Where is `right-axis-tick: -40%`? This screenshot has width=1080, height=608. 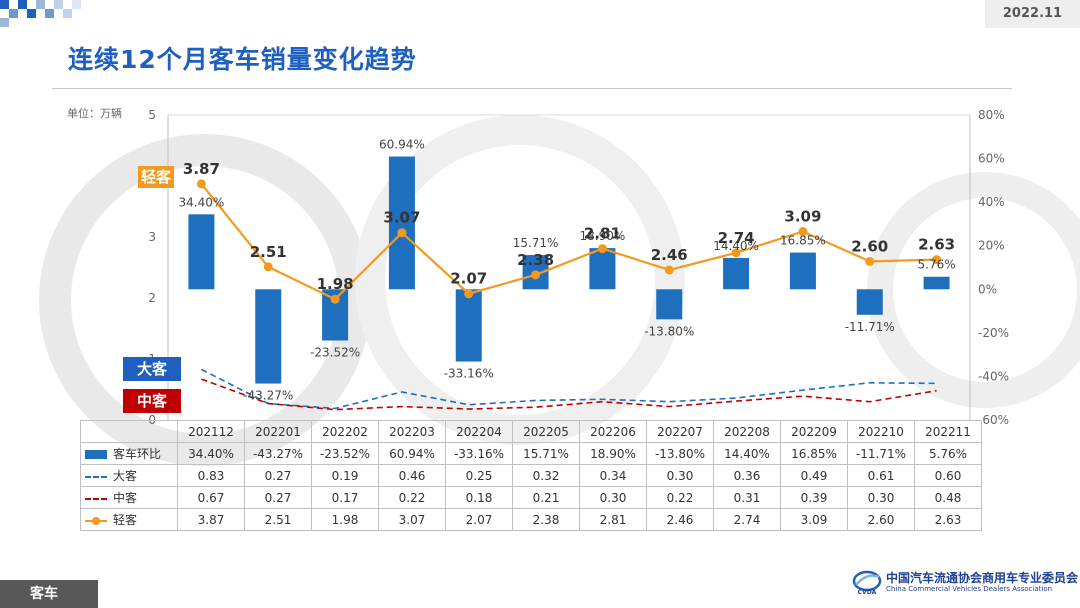
right-axis-tick: -40% is located at coordinates (993, 376).